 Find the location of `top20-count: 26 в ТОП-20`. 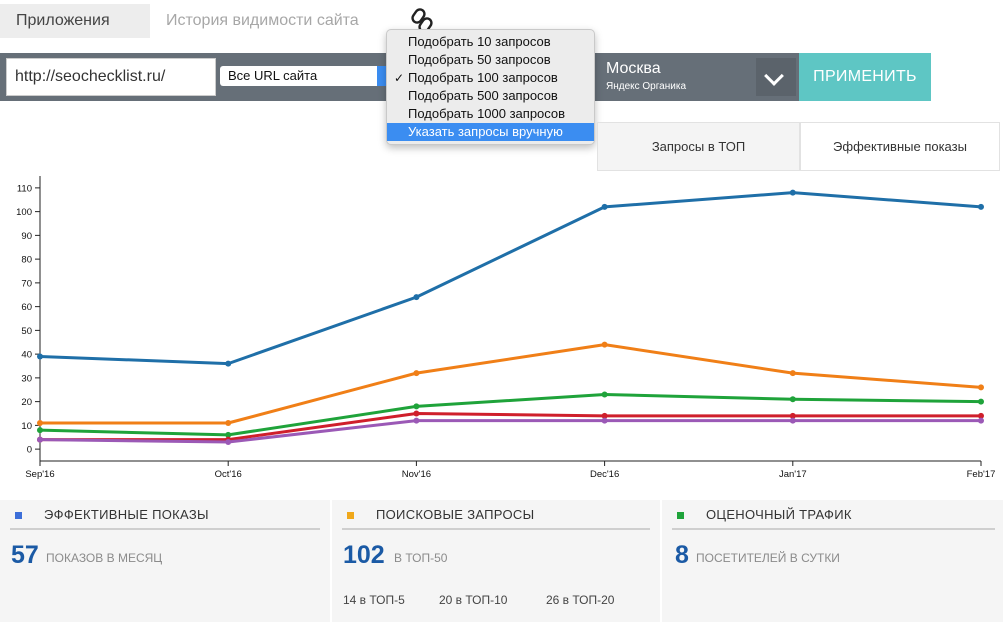

top20-count: 26 в ТОП-20 is located at coordinates (580, 600).